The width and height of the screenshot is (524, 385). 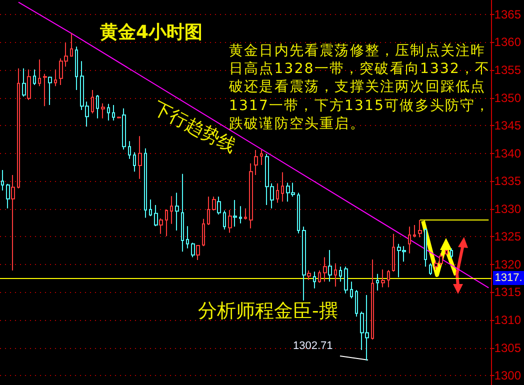 What do you see at coordinates (508, 347) in the screenshot?
I see `y-tick-label: 1305` at bounding box center [508, 347].